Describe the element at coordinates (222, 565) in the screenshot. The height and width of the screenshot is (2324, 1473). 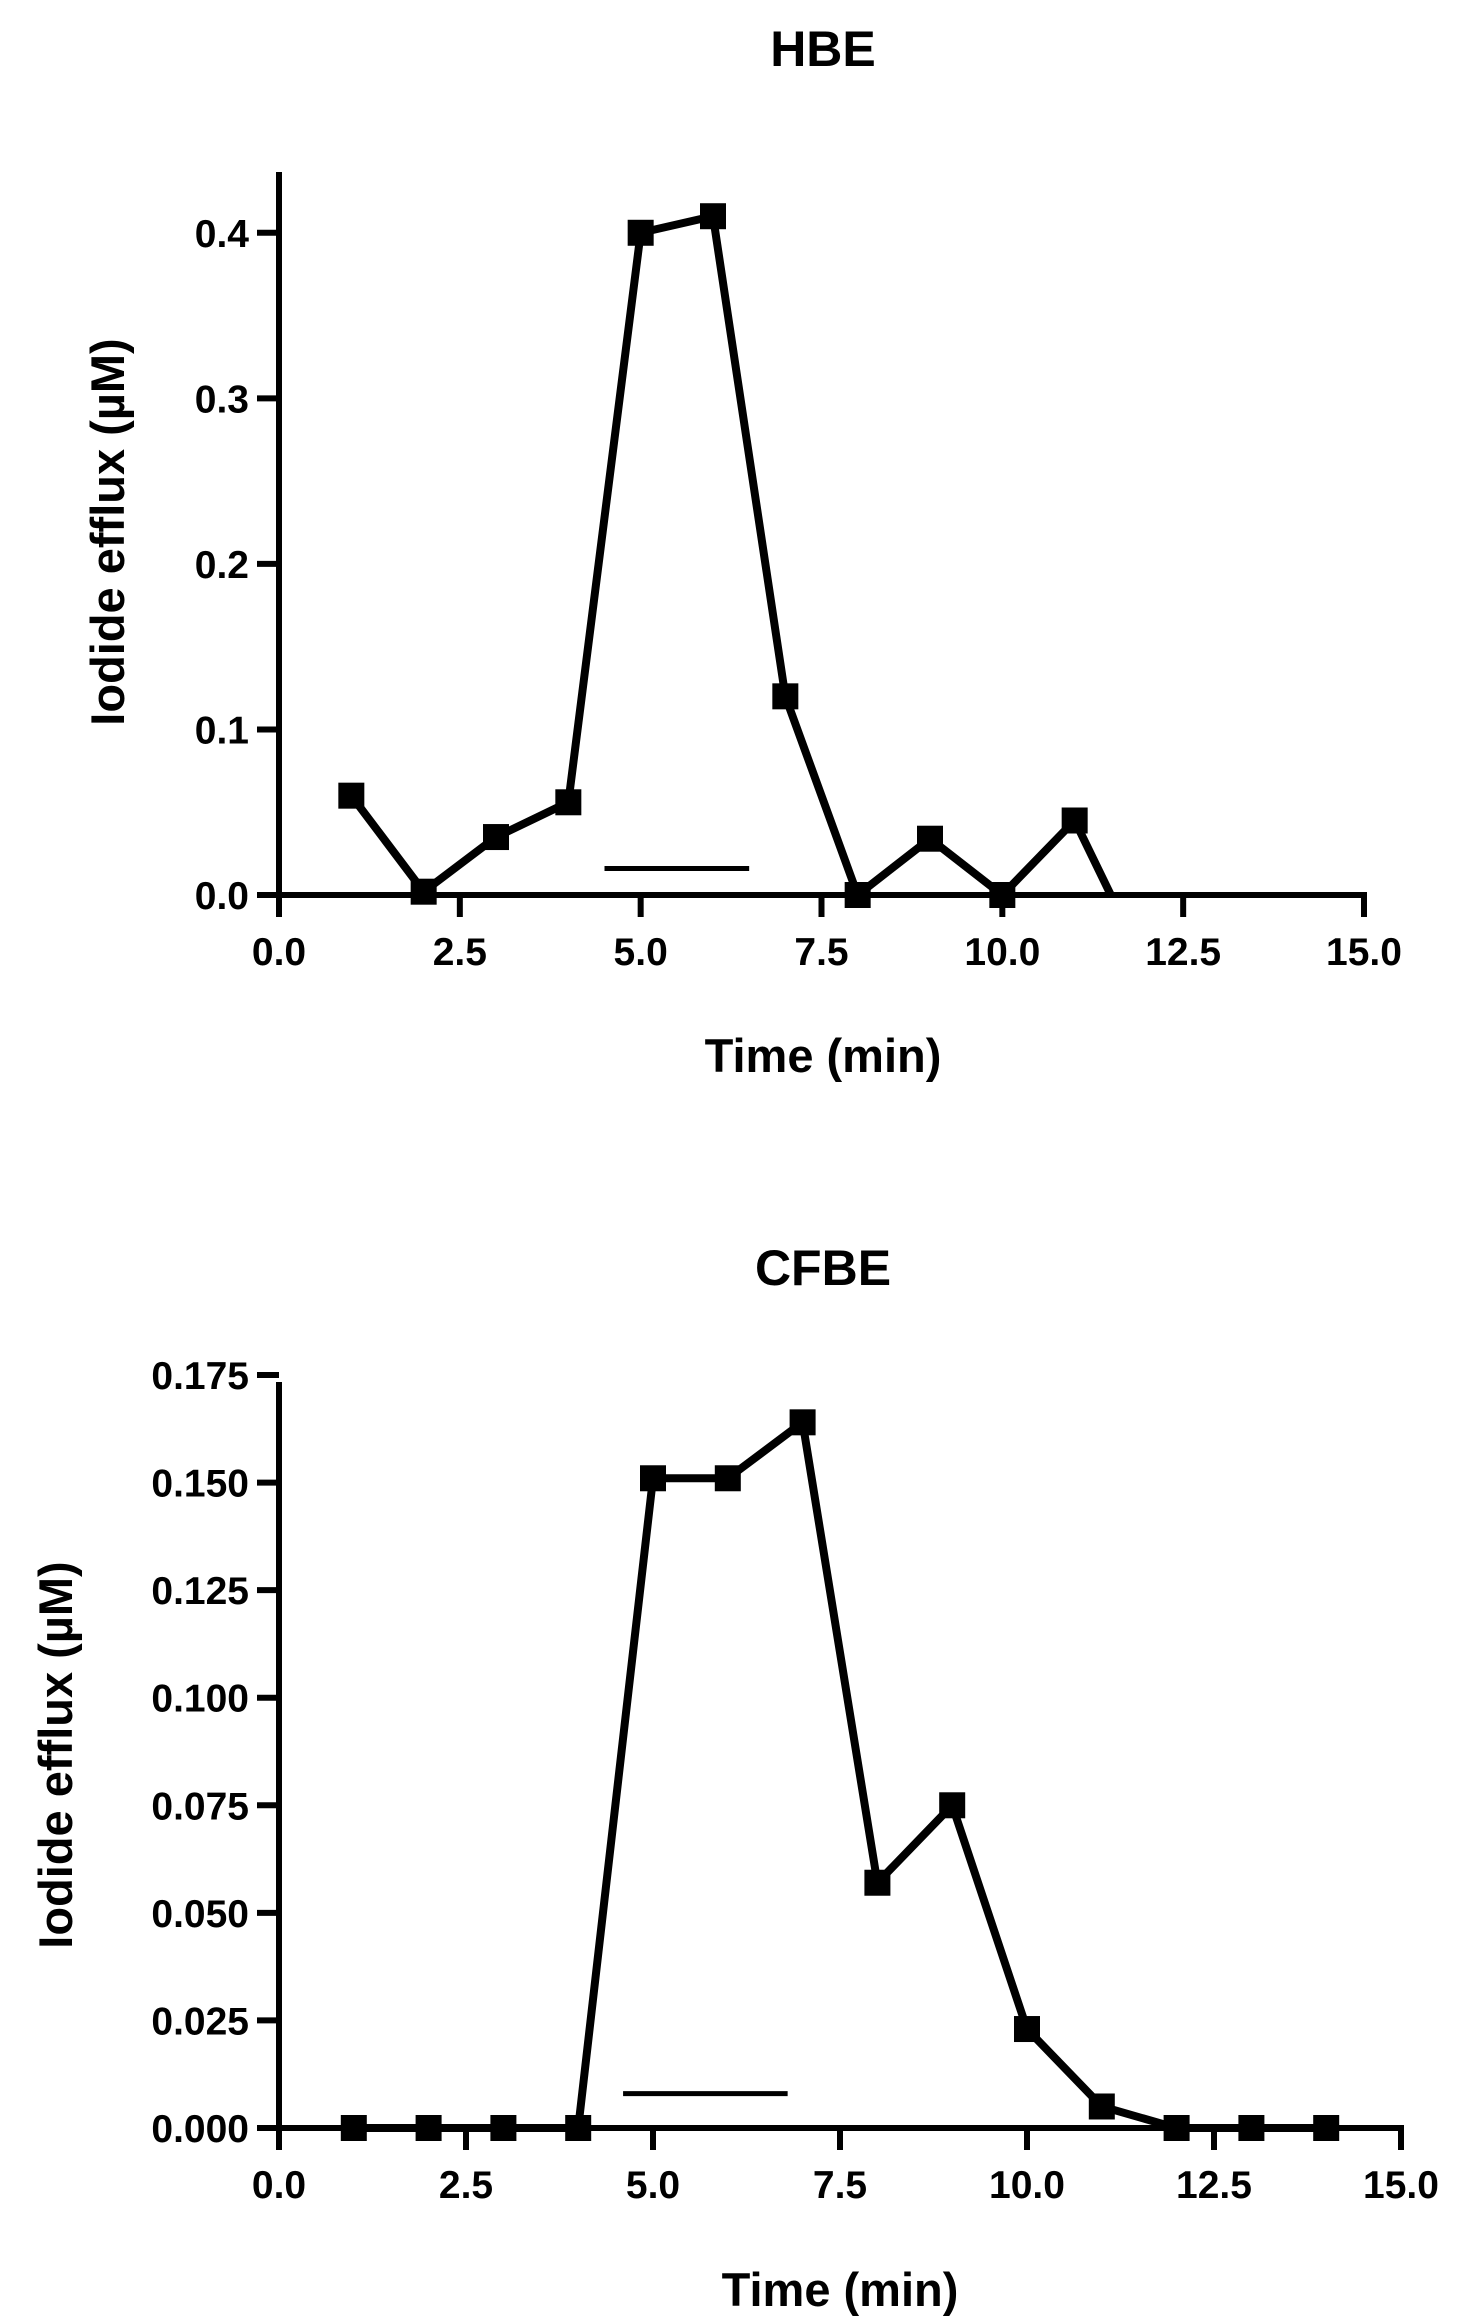
I see `y-tick-label: 0.2` at that location.